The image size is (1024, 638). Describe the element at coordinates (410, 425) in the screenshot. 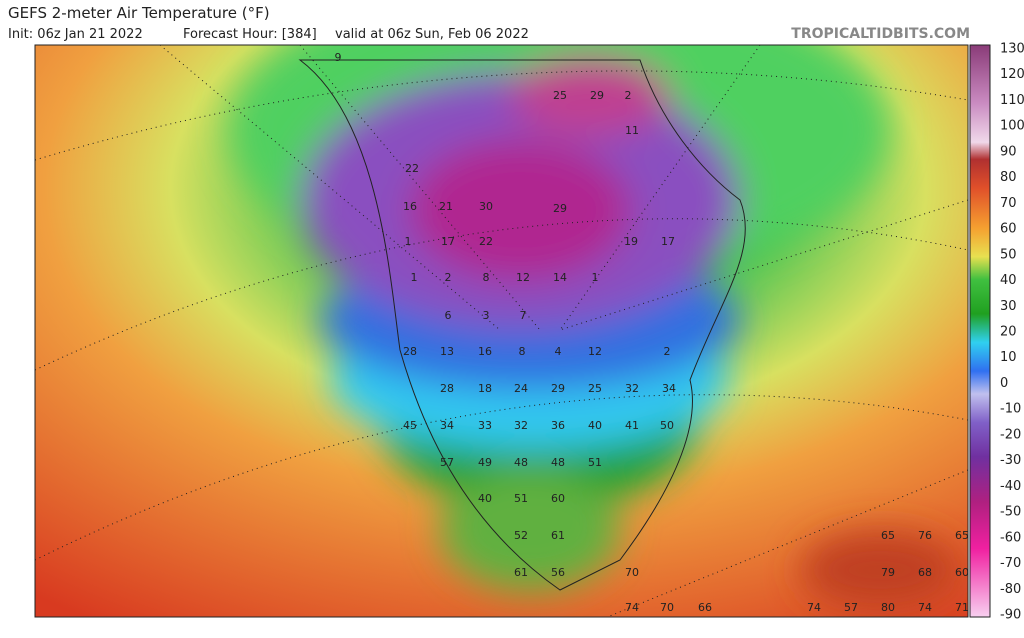

I see `map-value-label: 45` at that location.